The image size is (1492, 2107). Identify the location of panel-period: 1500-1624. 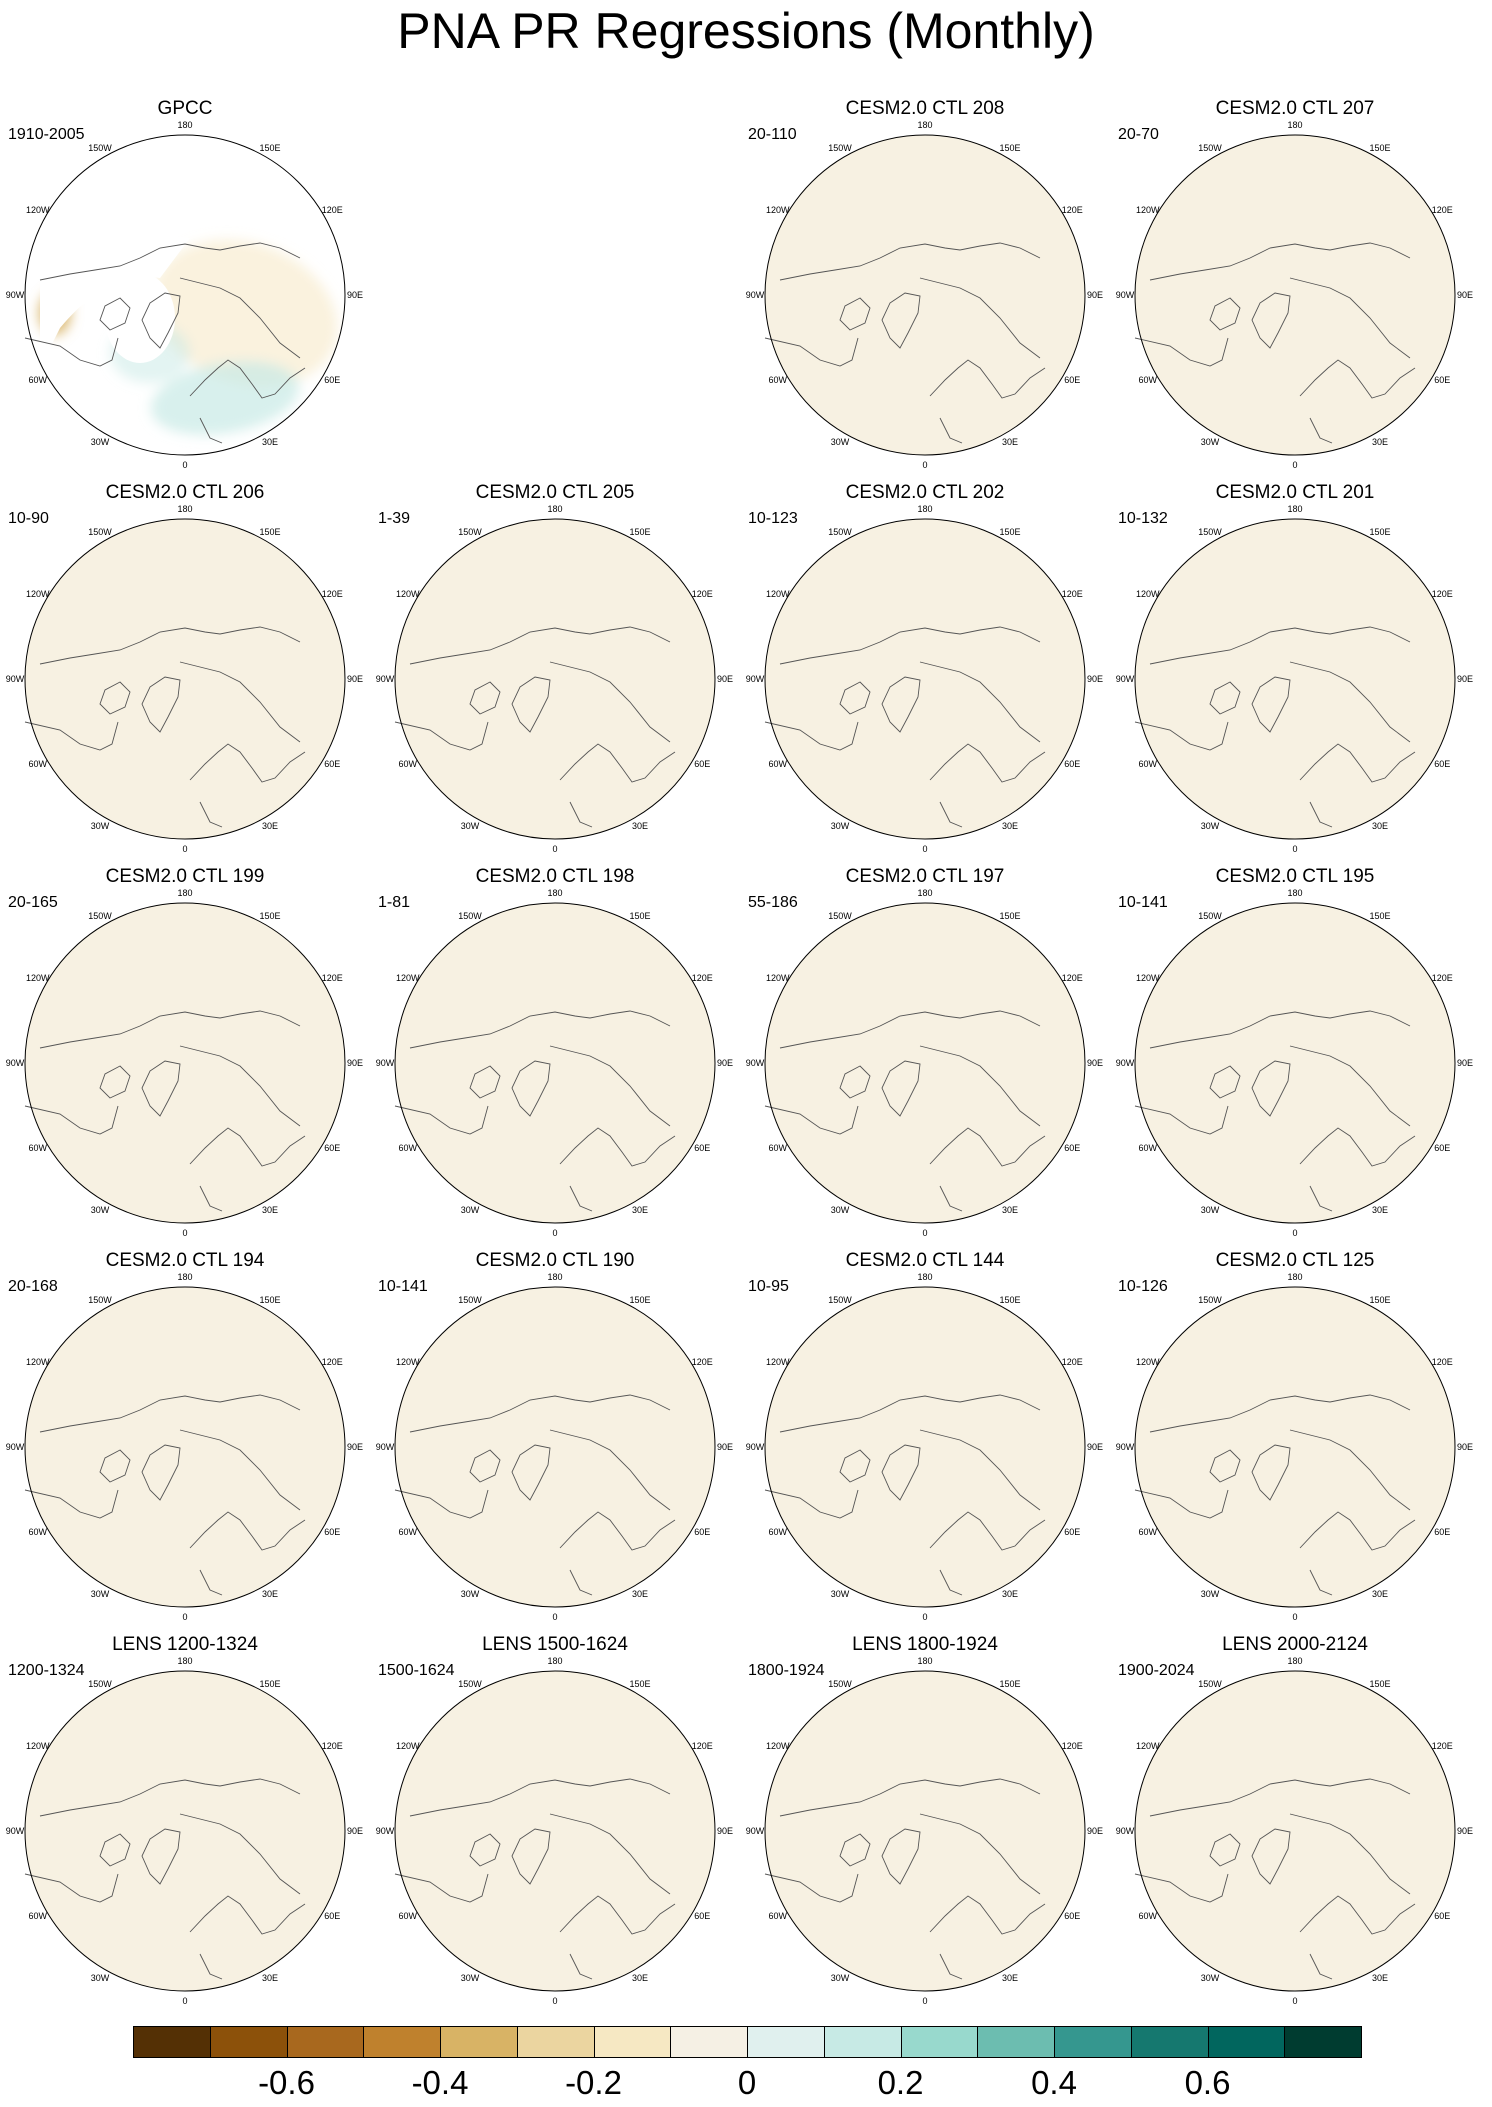
(416, 1670).